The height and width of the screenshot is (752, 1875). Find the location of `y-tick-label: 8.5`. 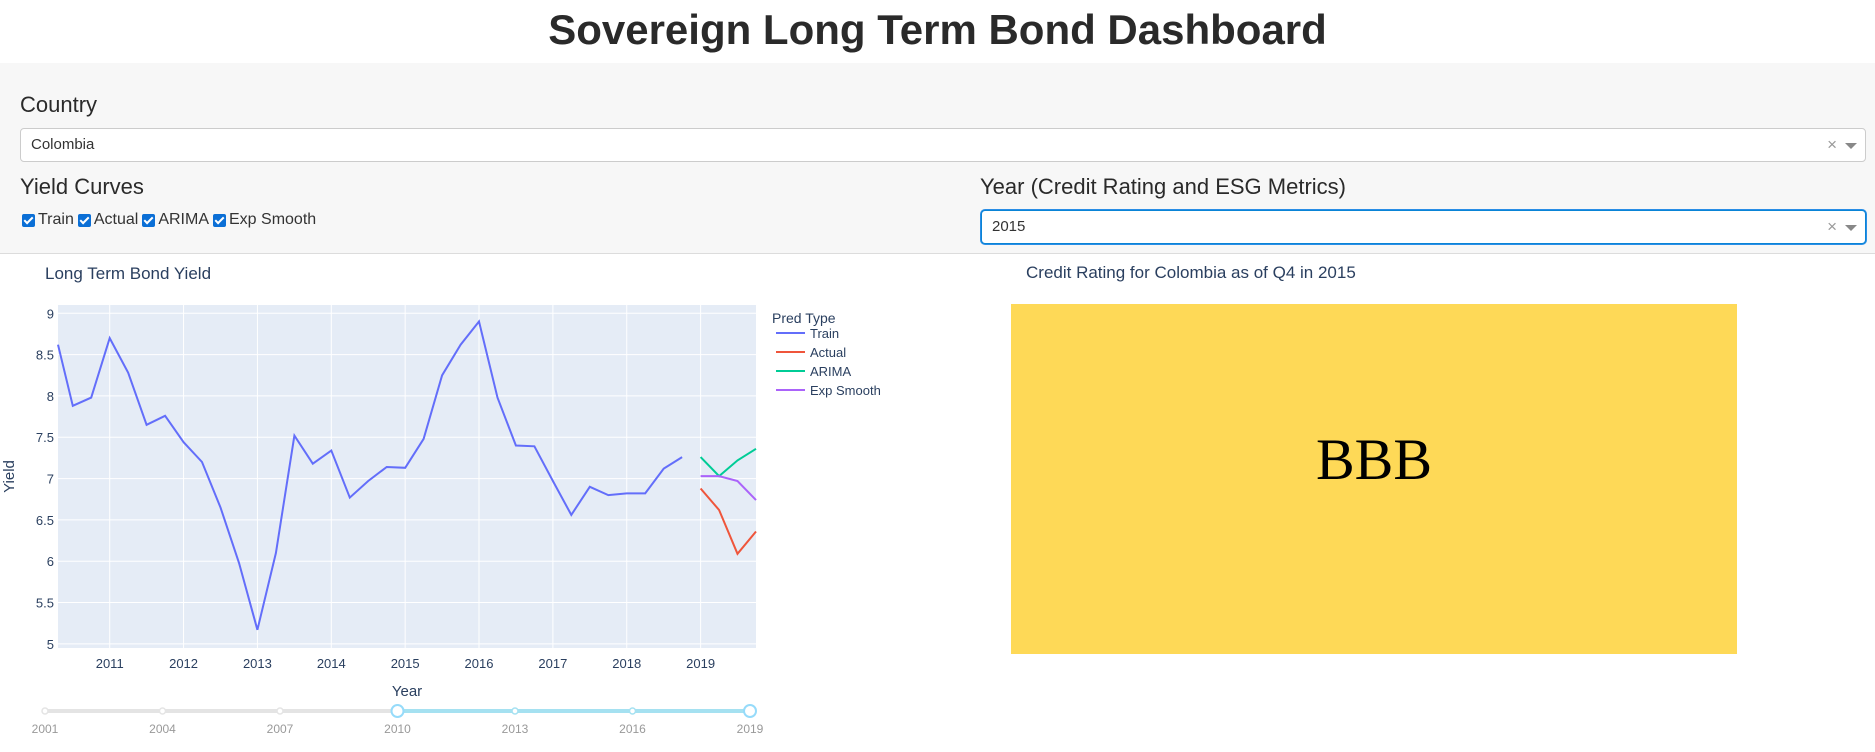

y-tick-label: 8.5 is located at coordinates (45, 355).